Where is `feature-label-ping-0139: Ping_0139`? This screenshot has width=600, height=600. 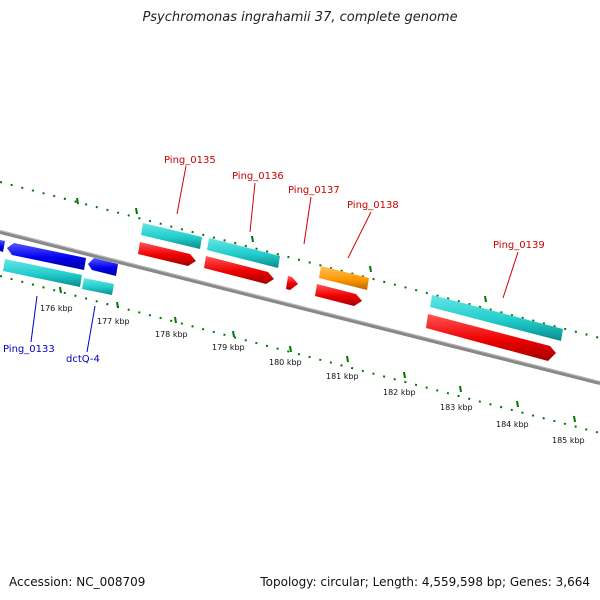 feature-label-ping-0139: Ping_0139 is located at coordinates (519, 245).